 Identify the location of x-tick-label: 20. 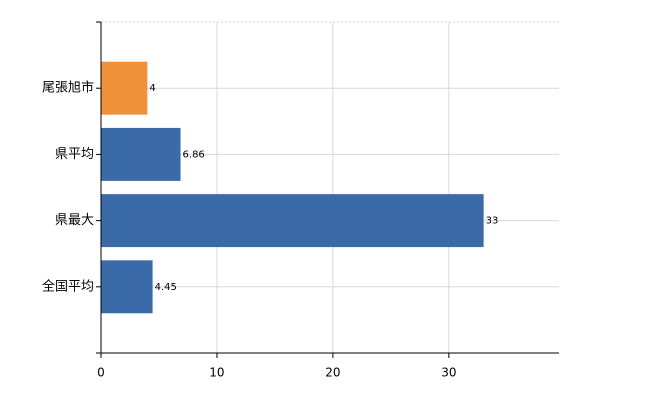
(332, 373).